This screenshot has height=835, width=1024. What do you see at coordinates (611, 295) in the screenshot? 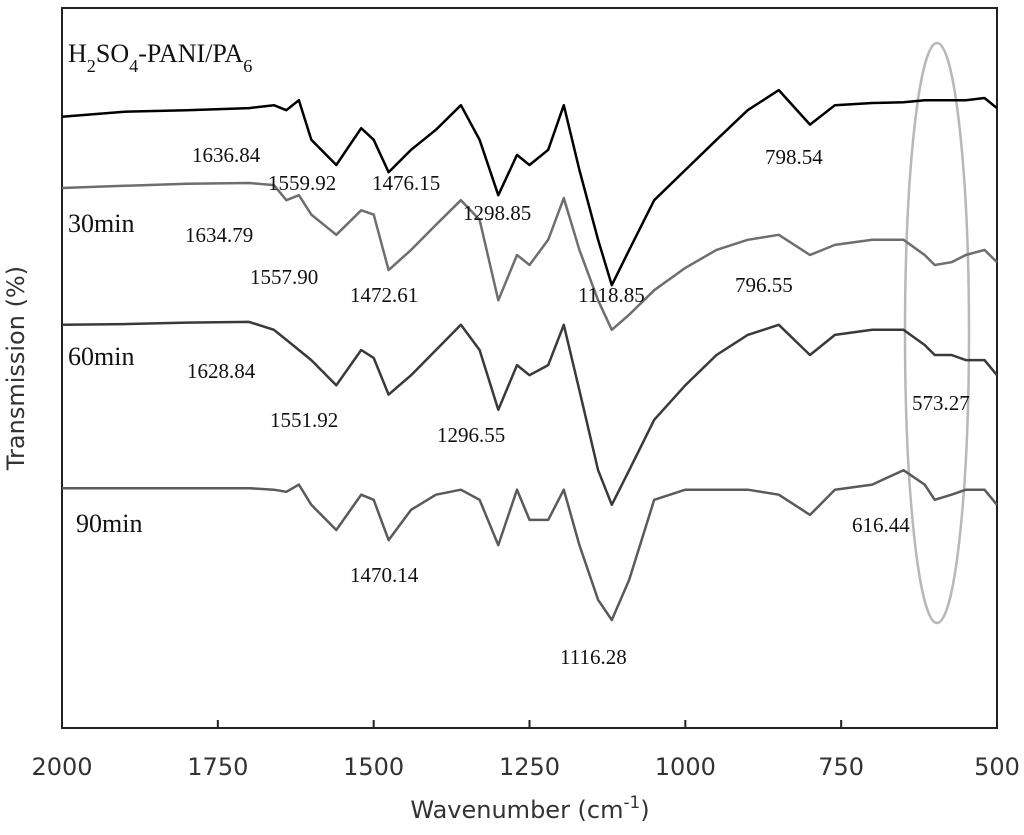
I see `peak-label: 1118.85` at bounding box center [611, 295].